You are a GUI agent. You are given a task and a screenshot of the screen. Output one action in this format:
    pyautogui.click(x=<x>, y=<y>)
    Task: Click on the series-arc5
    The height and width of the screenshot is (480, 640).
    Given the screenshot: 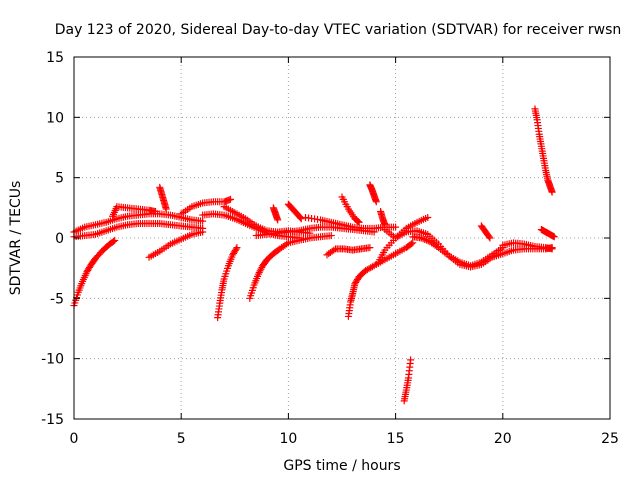 What is the action you would take?
    pyautogui.click(x=176, y=244)
    